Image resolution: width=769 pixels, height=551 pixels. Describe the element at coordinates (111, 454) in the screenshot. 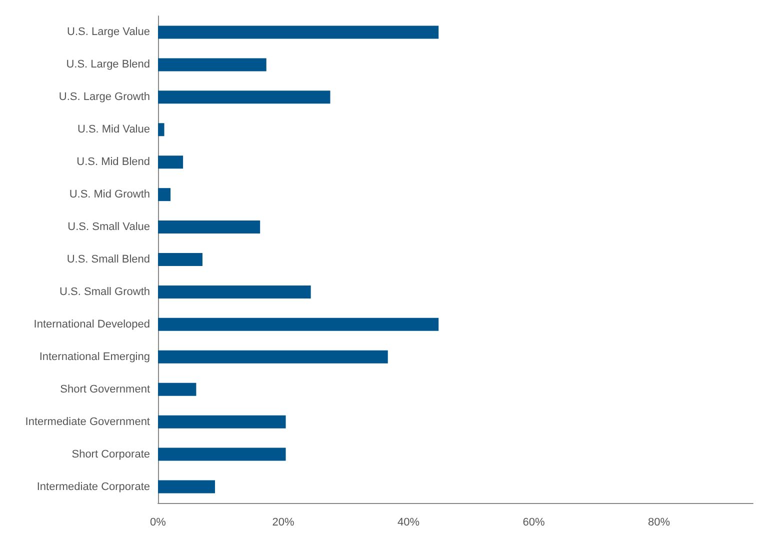

I see `y-tick-label: Short Corporate` at that location.